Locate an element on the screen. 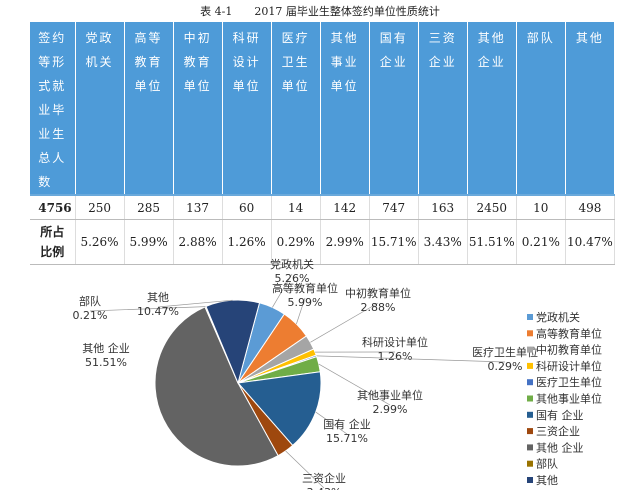  slice-value: 2.99% is located at coordinates (390, 409).